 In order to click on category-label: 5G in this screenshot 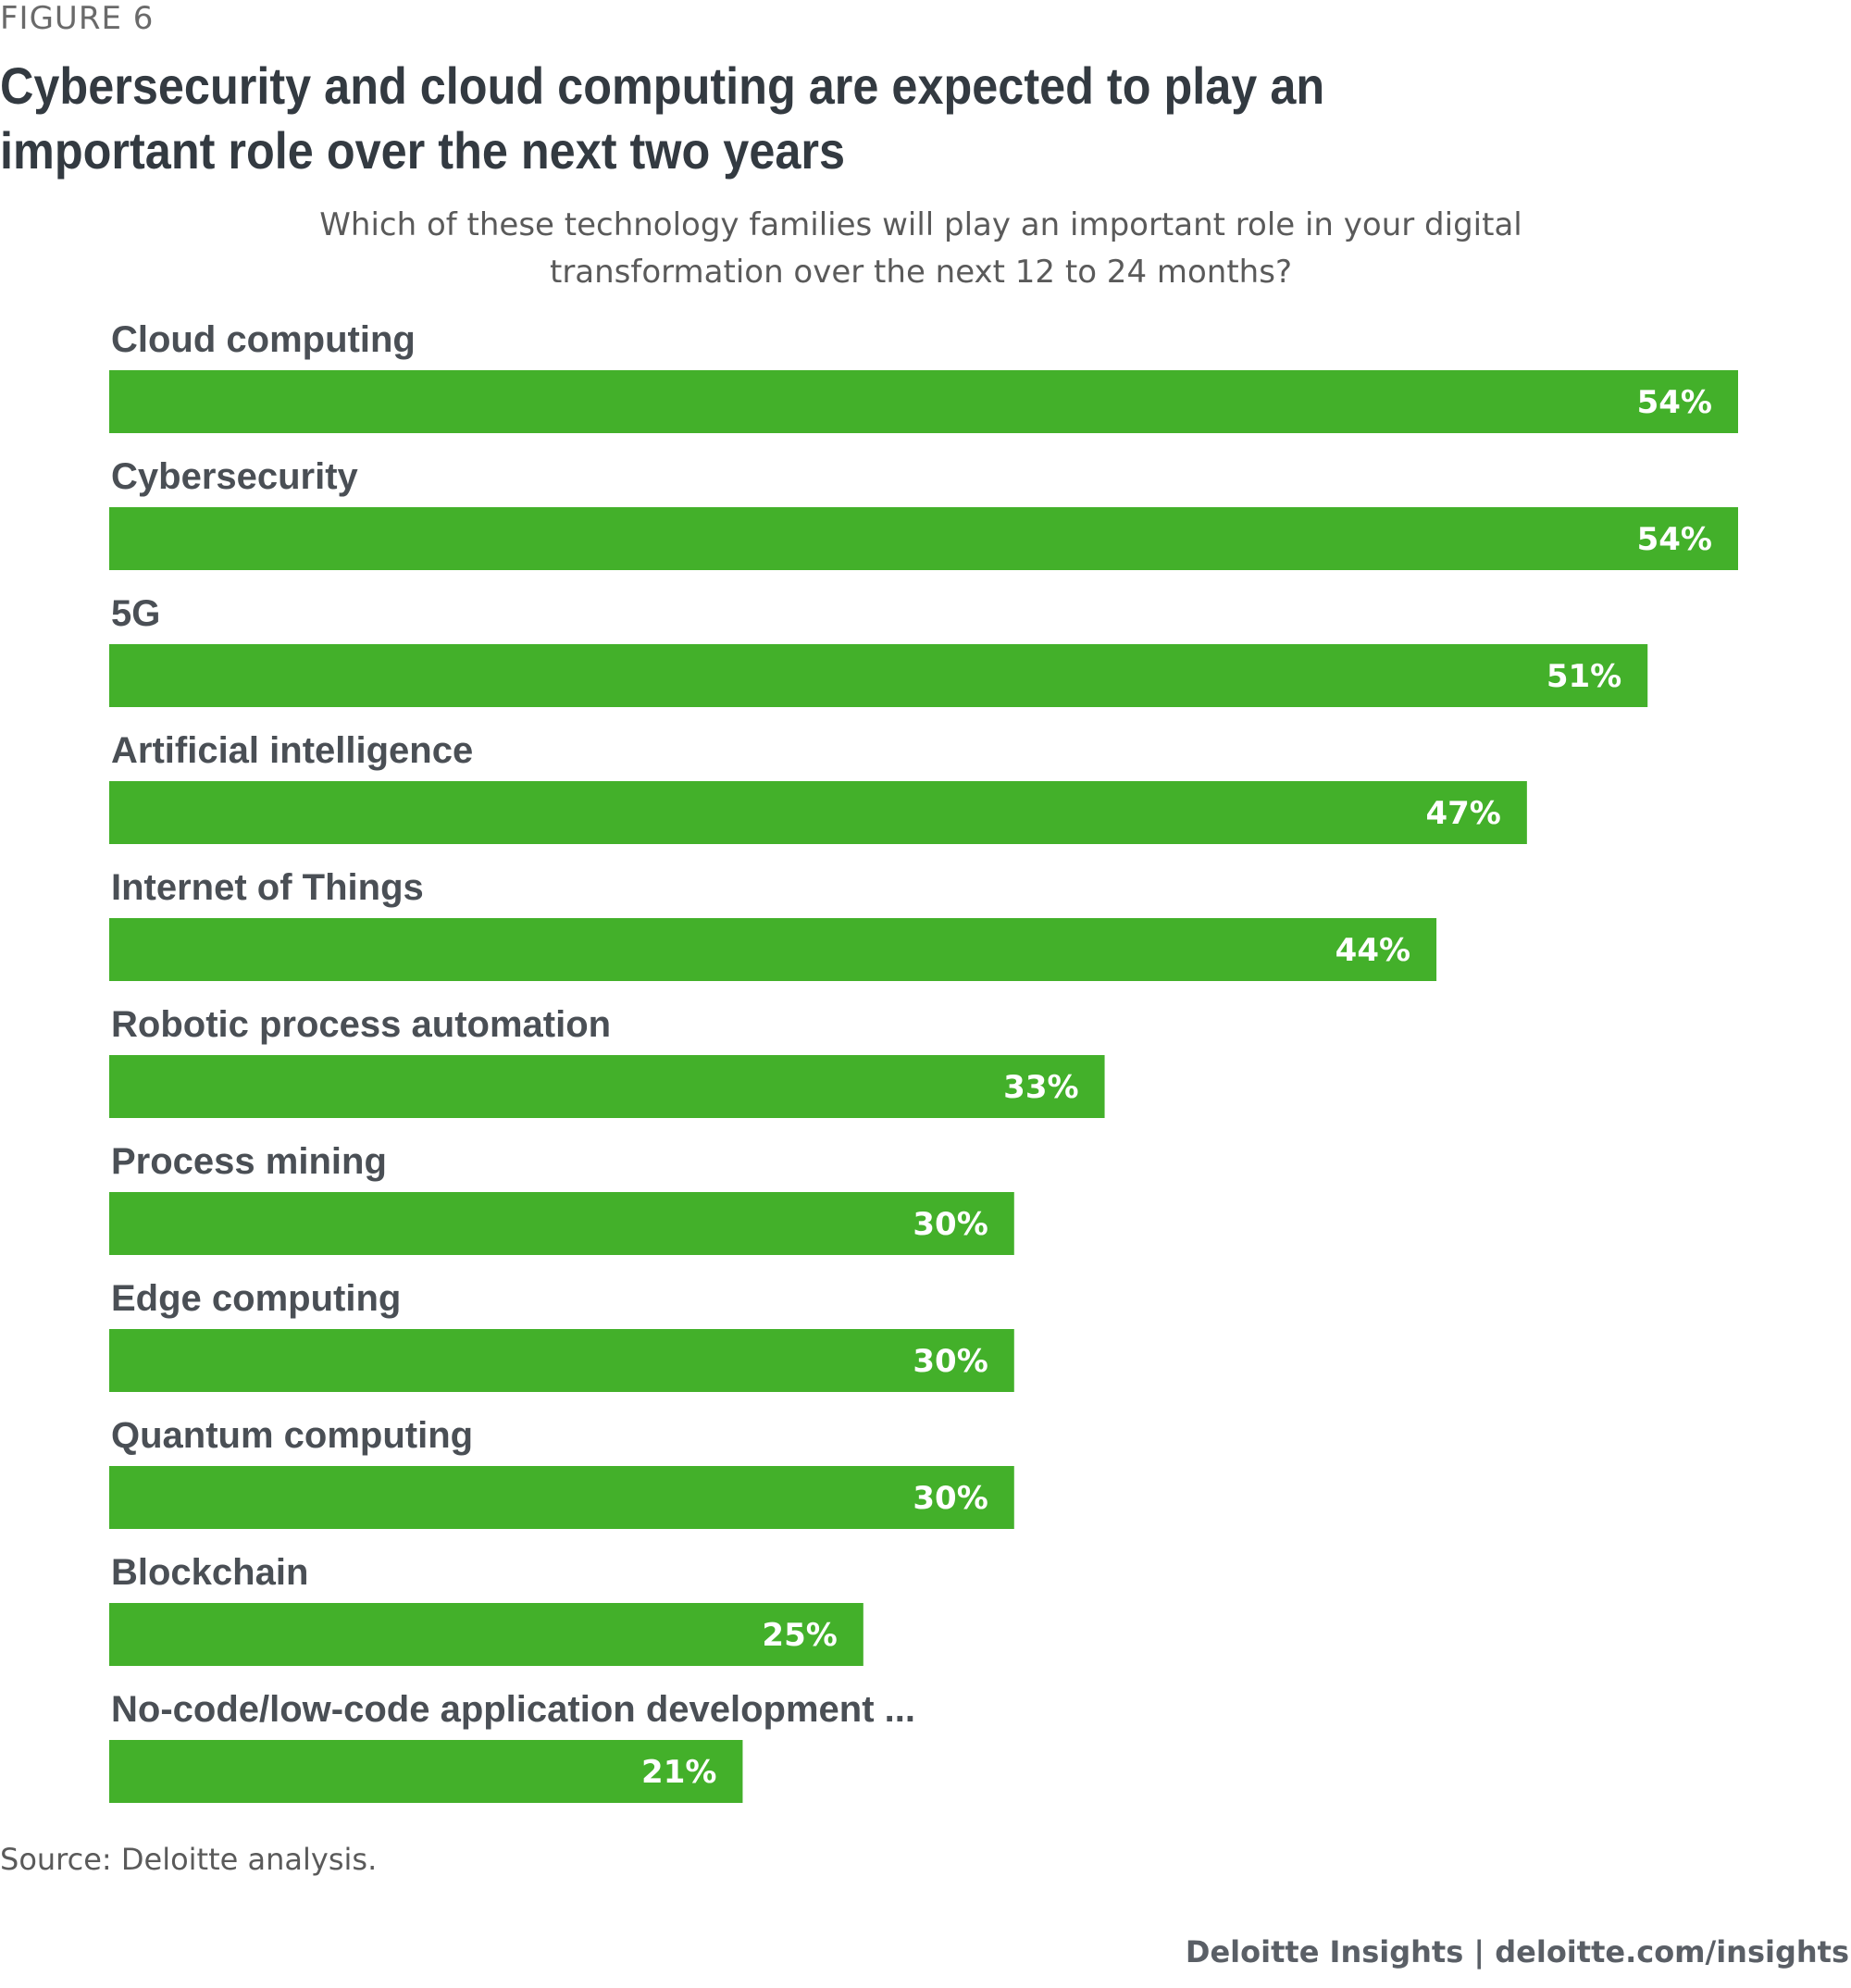, I will do `click(135, 613)`.